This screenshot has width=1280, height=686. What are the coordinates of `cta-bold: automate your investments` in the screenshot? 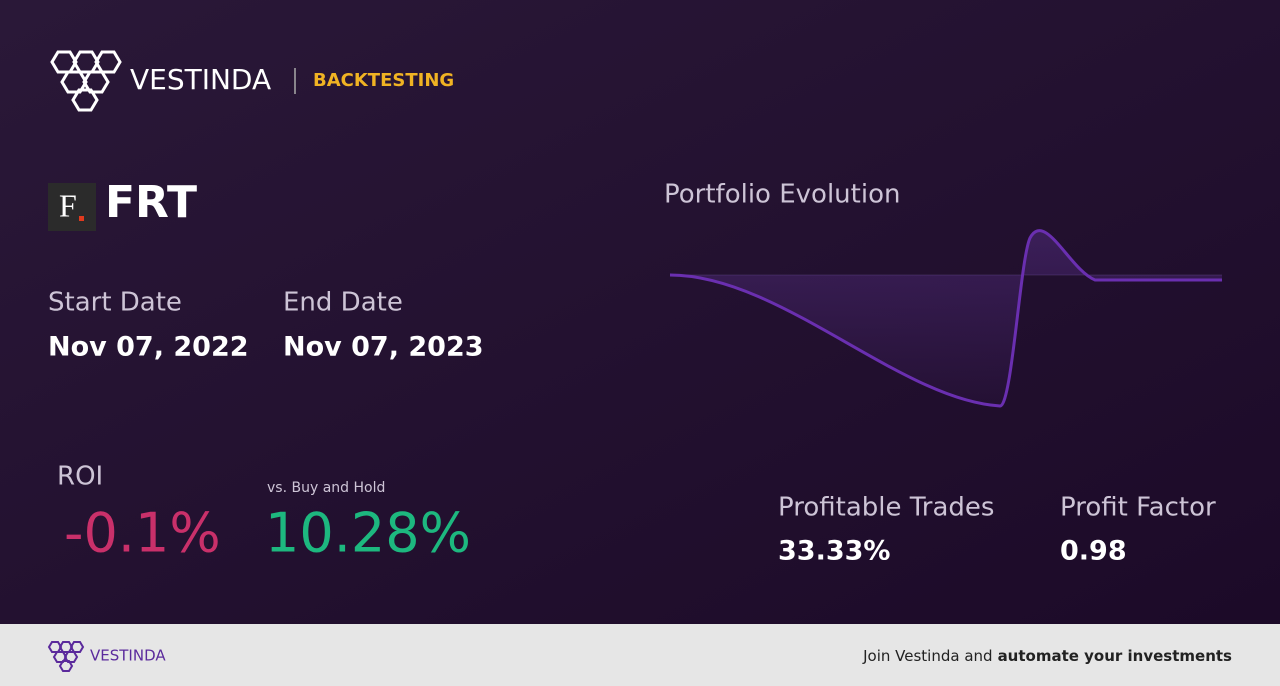 It's located at (1115, 656).